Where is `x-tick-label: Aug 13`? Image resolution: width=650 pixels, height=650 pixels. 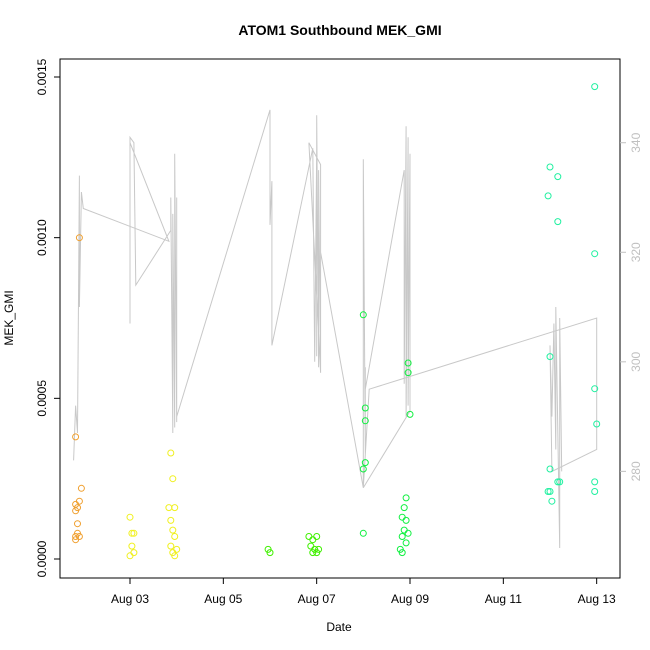 x-tick-label: Aug 13 is located at coordinates (597, 599).